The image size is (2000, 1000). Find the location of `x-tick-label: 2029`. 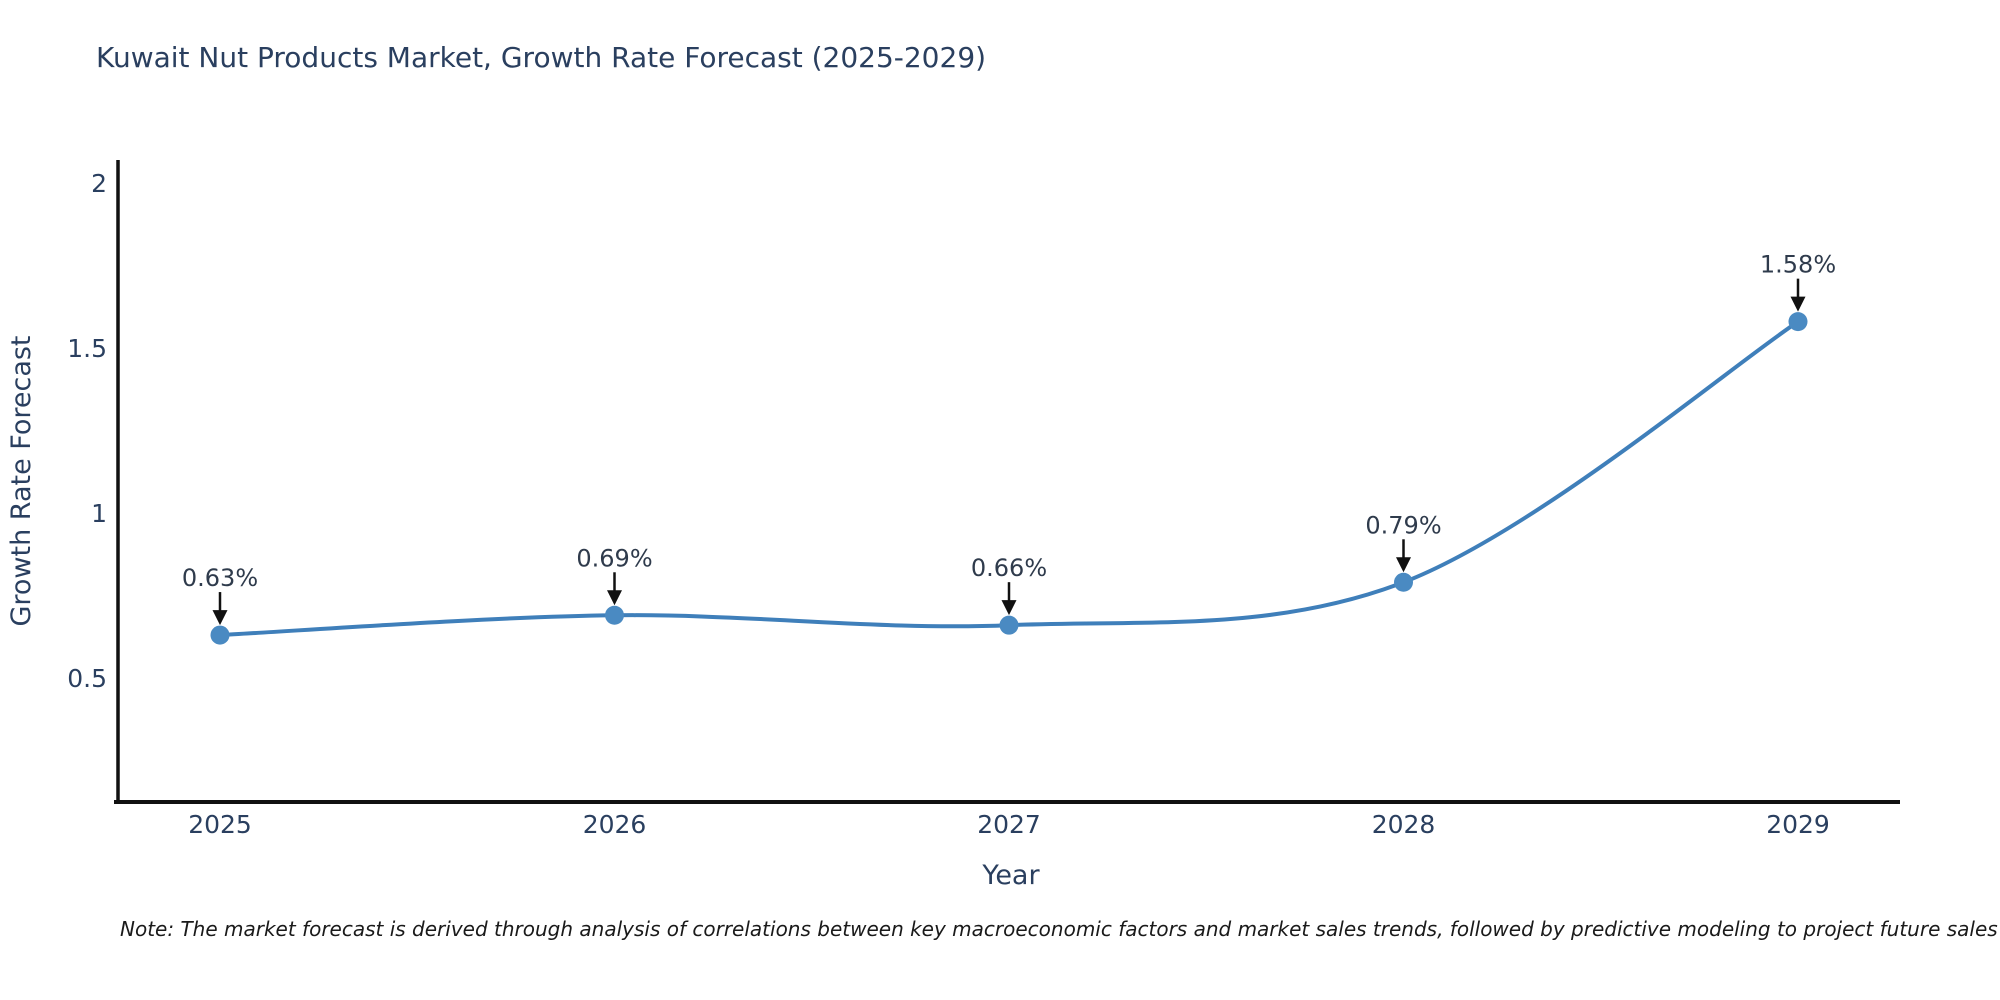

x-tick-label: 2029 is located at coordinates (1798, 824).